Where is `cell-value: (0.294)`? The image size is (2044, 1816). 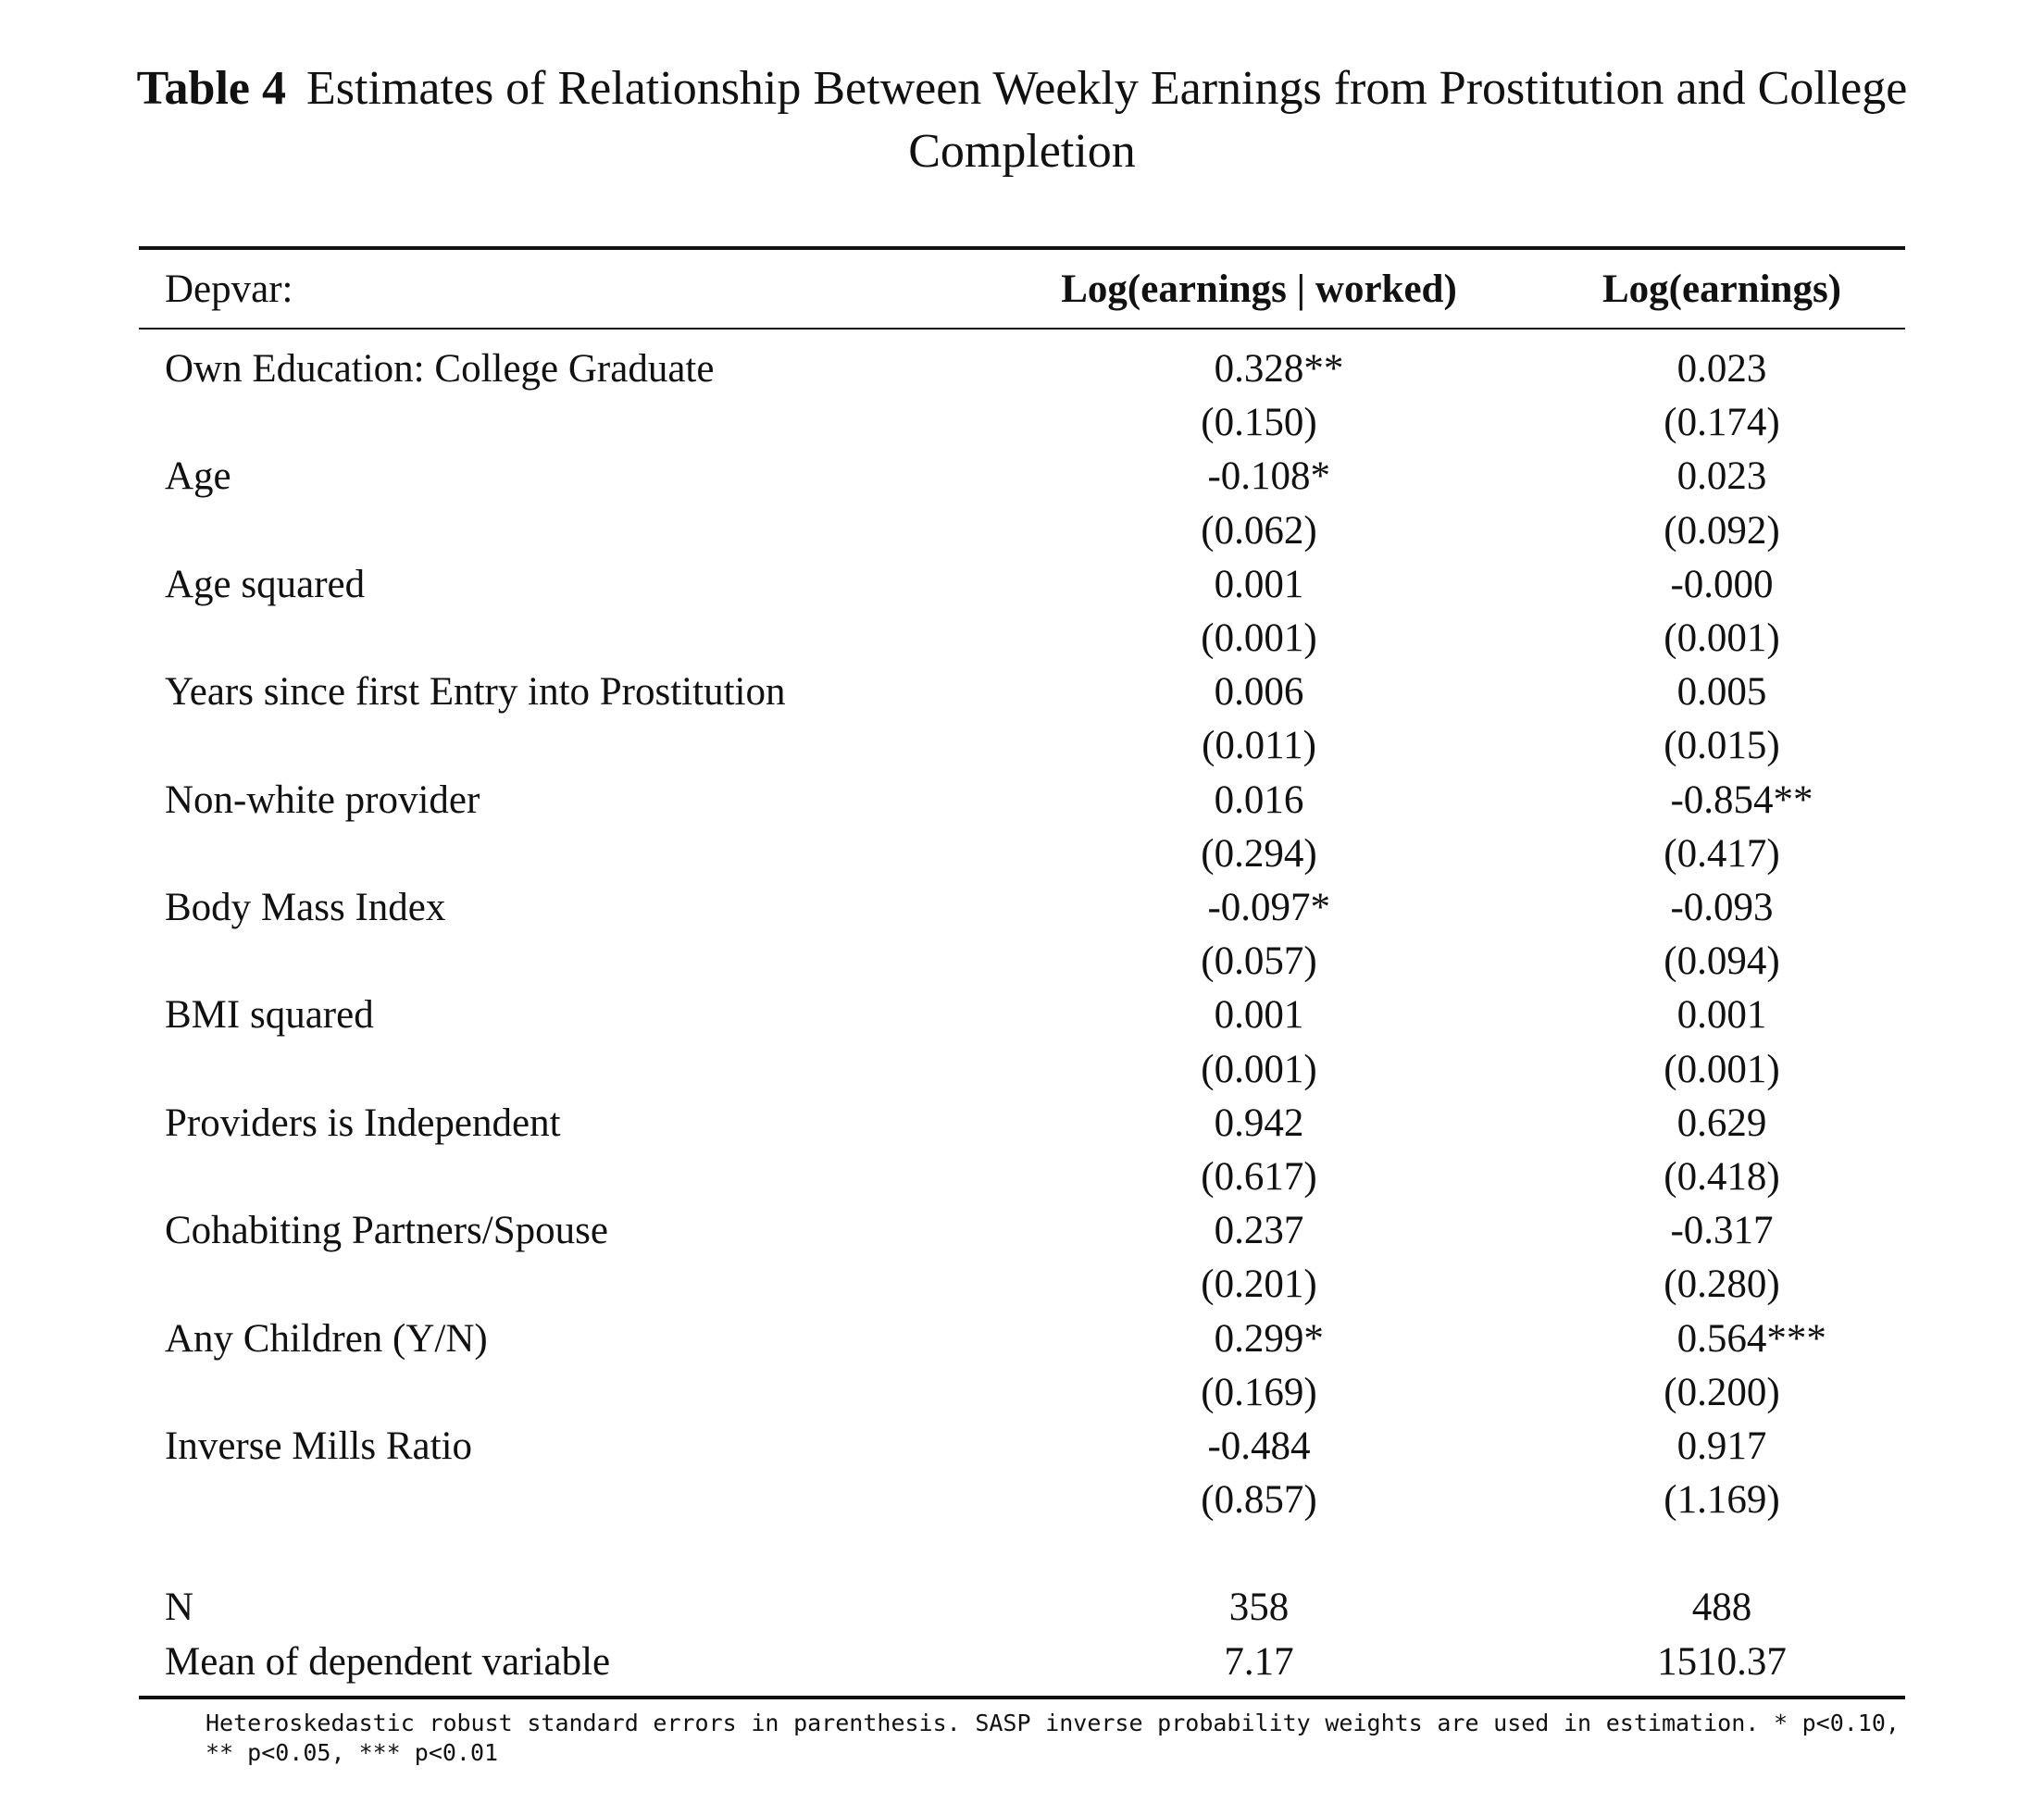 cell-value: (0.294) is located at coordinates (1259, 854).